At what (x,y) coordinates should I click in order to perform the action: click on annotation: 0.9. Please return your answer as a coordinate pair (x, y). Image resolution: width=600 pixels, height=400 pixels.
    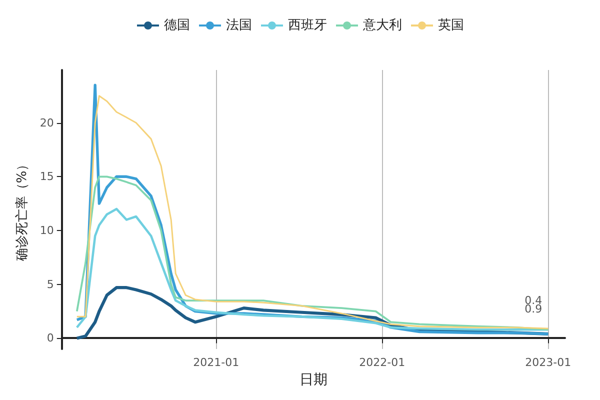
    Looking at the image, I should click on (533, 309).